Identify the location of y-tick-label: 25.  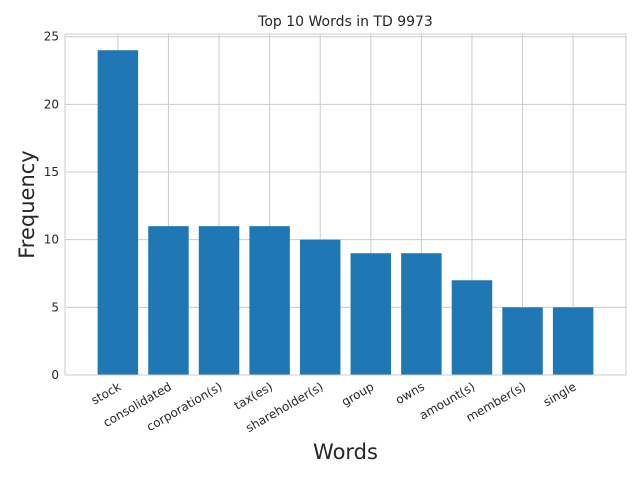
(51, 37).